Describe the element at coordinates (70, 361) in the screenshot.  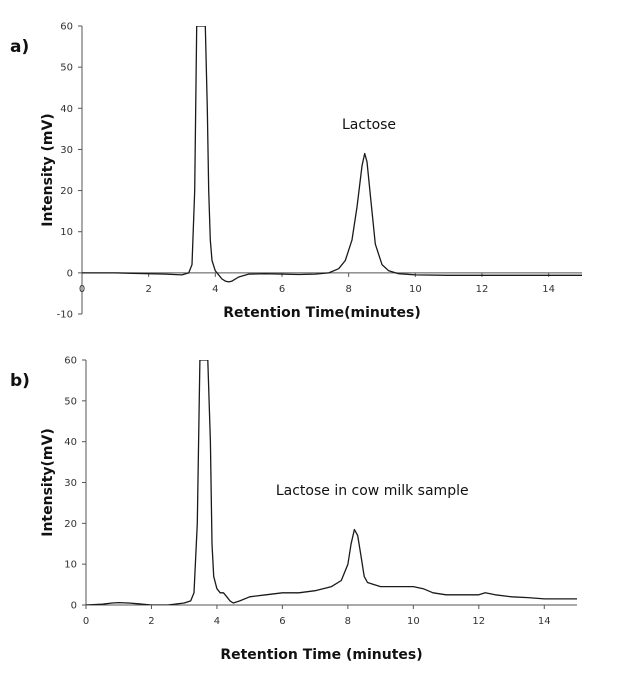
I see `chart-b-y-tick-label: 60` at that location.